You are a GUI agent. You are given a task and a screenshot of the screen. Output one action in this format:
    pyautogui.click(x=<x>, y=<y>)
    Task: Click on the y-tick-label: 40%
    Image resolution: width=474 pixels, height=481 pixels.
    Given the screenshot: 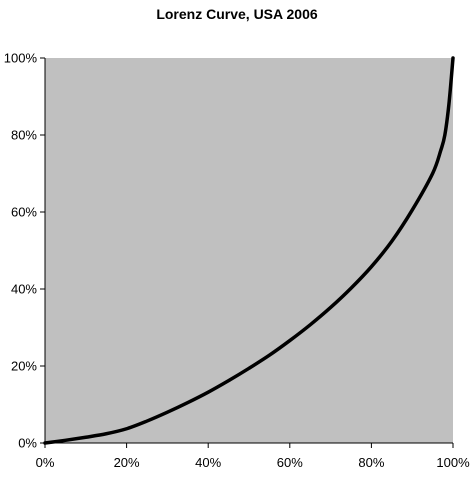 What is the action you would take?
    pyautogui.click(x=24, y=289)
    